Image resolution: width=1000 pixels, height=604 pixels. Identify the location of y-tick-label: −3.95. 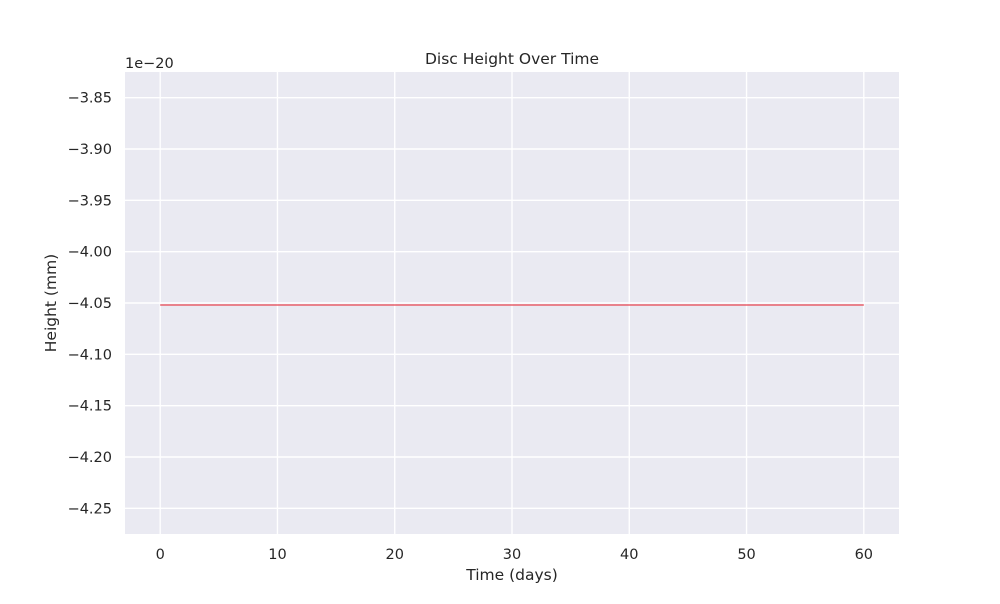
(90, 201).